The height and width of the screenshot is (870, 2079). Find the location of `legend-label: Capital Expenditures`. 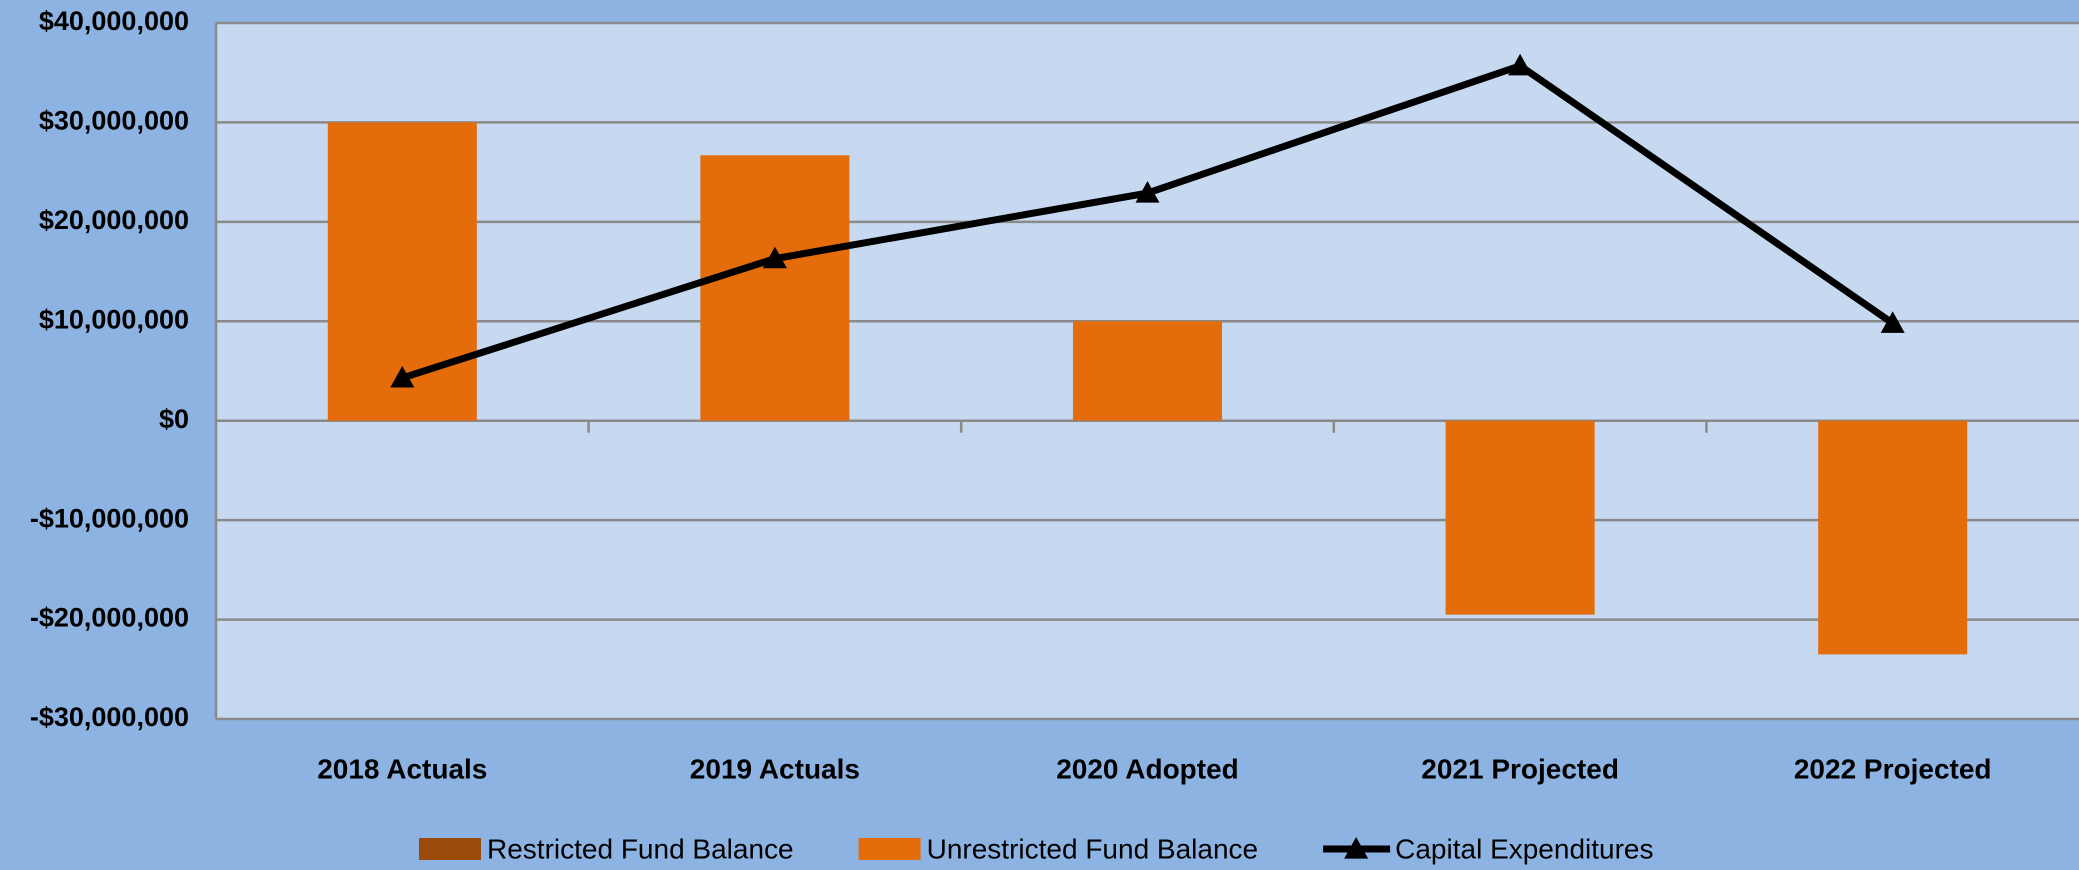

legend-label: Capital Expenditures is located at coordinates (1524, 848).